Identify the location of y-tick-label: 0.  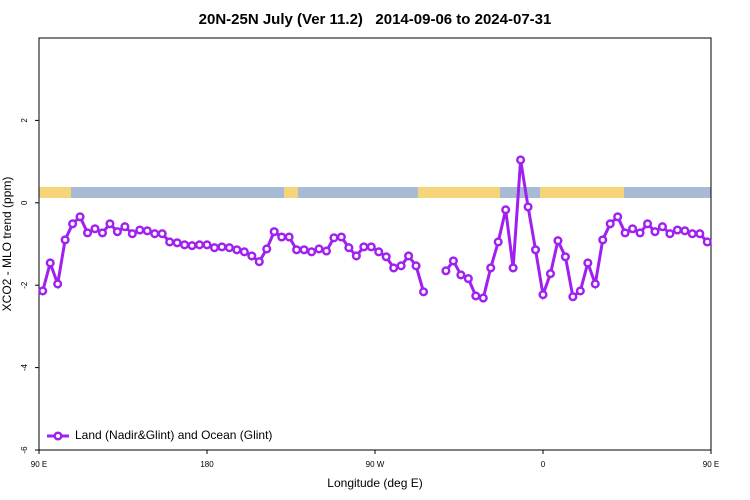
(24, 202).